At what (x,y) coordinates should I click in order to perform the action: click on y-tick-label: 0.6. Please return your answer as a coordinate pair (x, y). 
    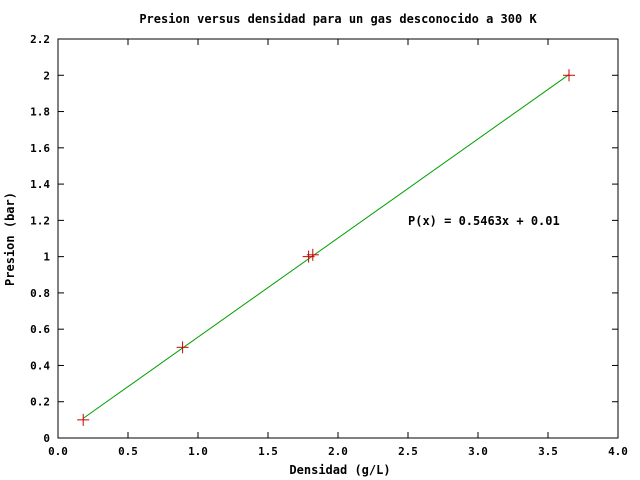
    Looking at the image, I should click on (40, 329).